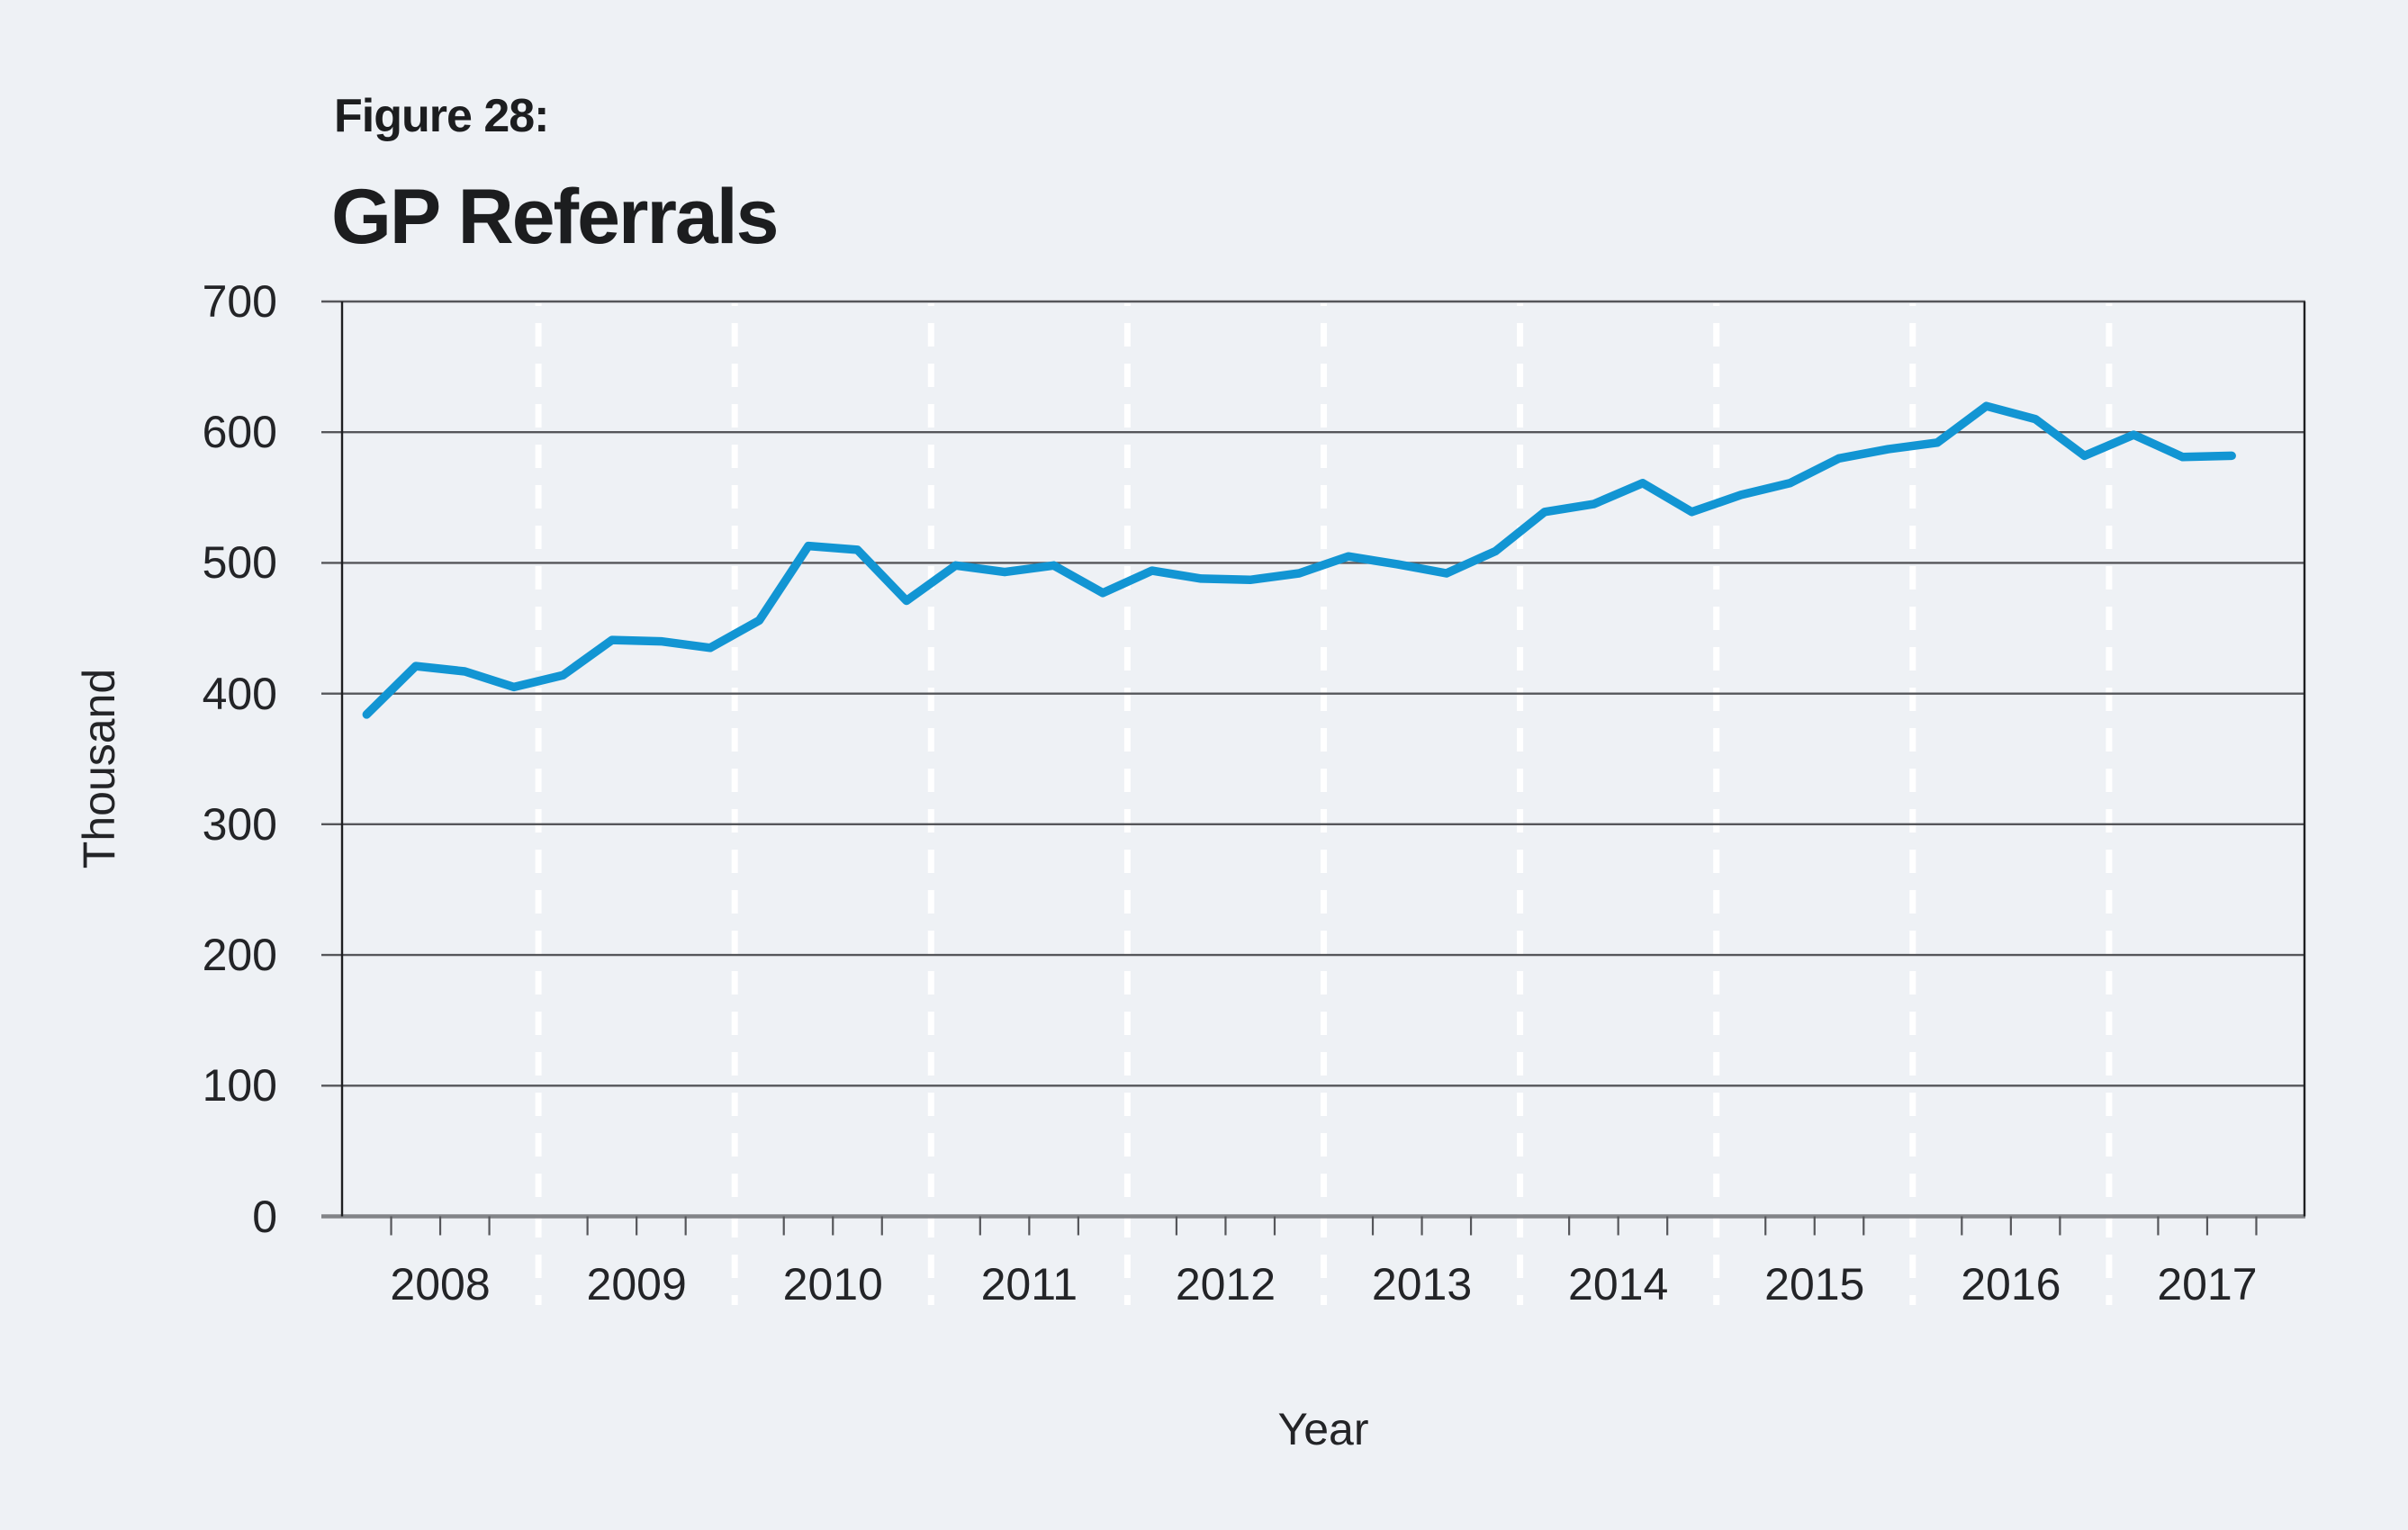 The width and height of the screenshot is (2408, 1530). I want to click on figure-label: Figure 28:, so click(442, 116).